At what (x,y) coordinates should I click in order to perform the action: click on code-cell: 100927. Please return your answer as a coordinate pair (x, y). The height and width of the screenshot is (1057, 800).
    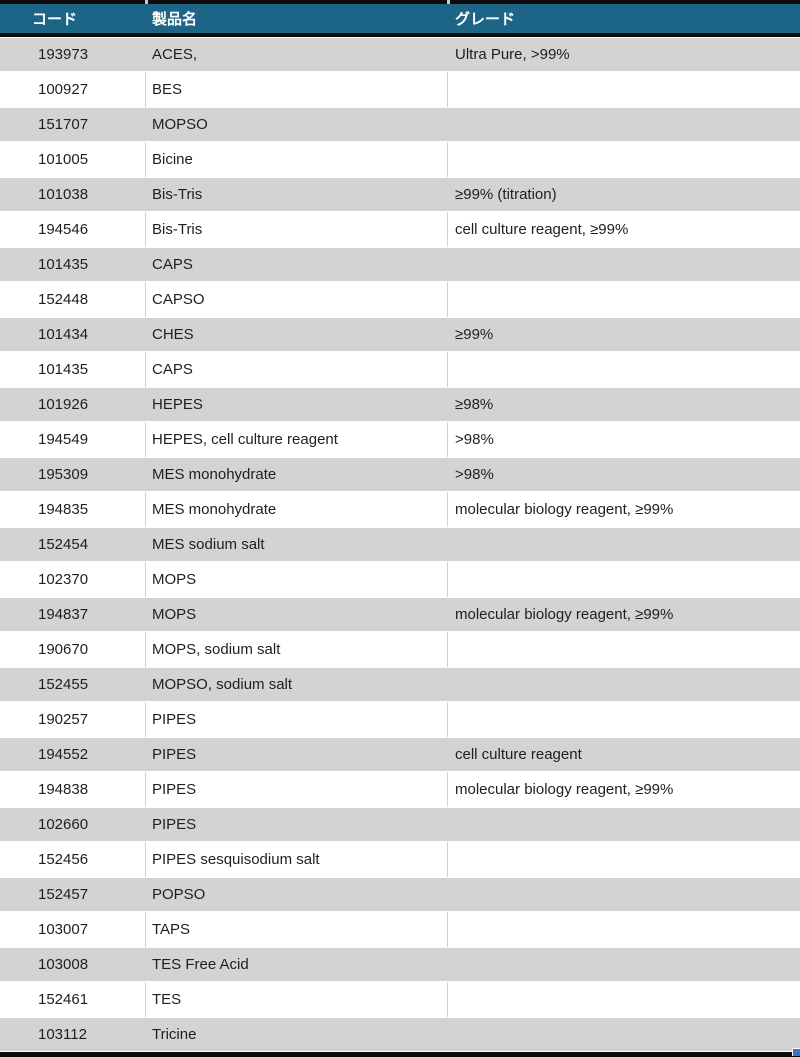
    Looking at the image, I should click on (73, 89).